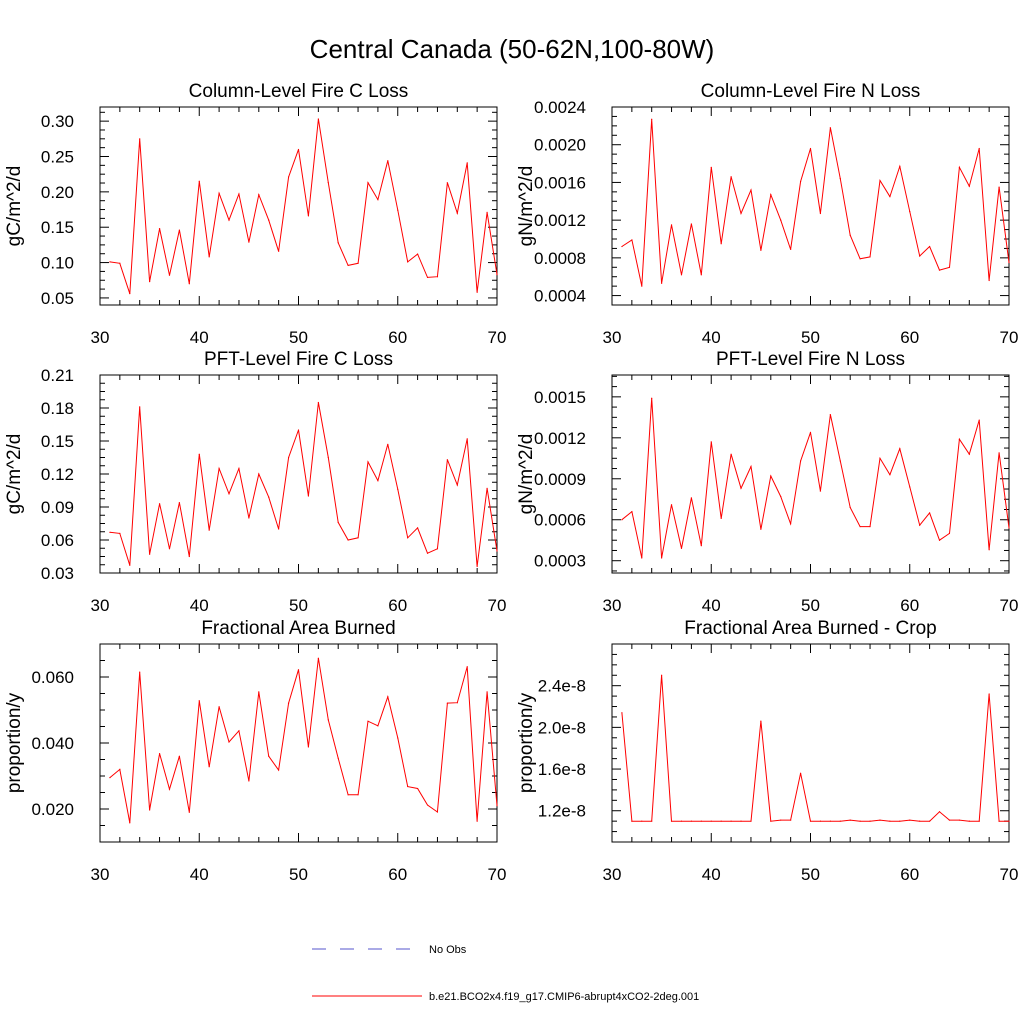 The image size is (1024, 1024). I want to click on y-tick-label: 0.0012, so click(560, 438).